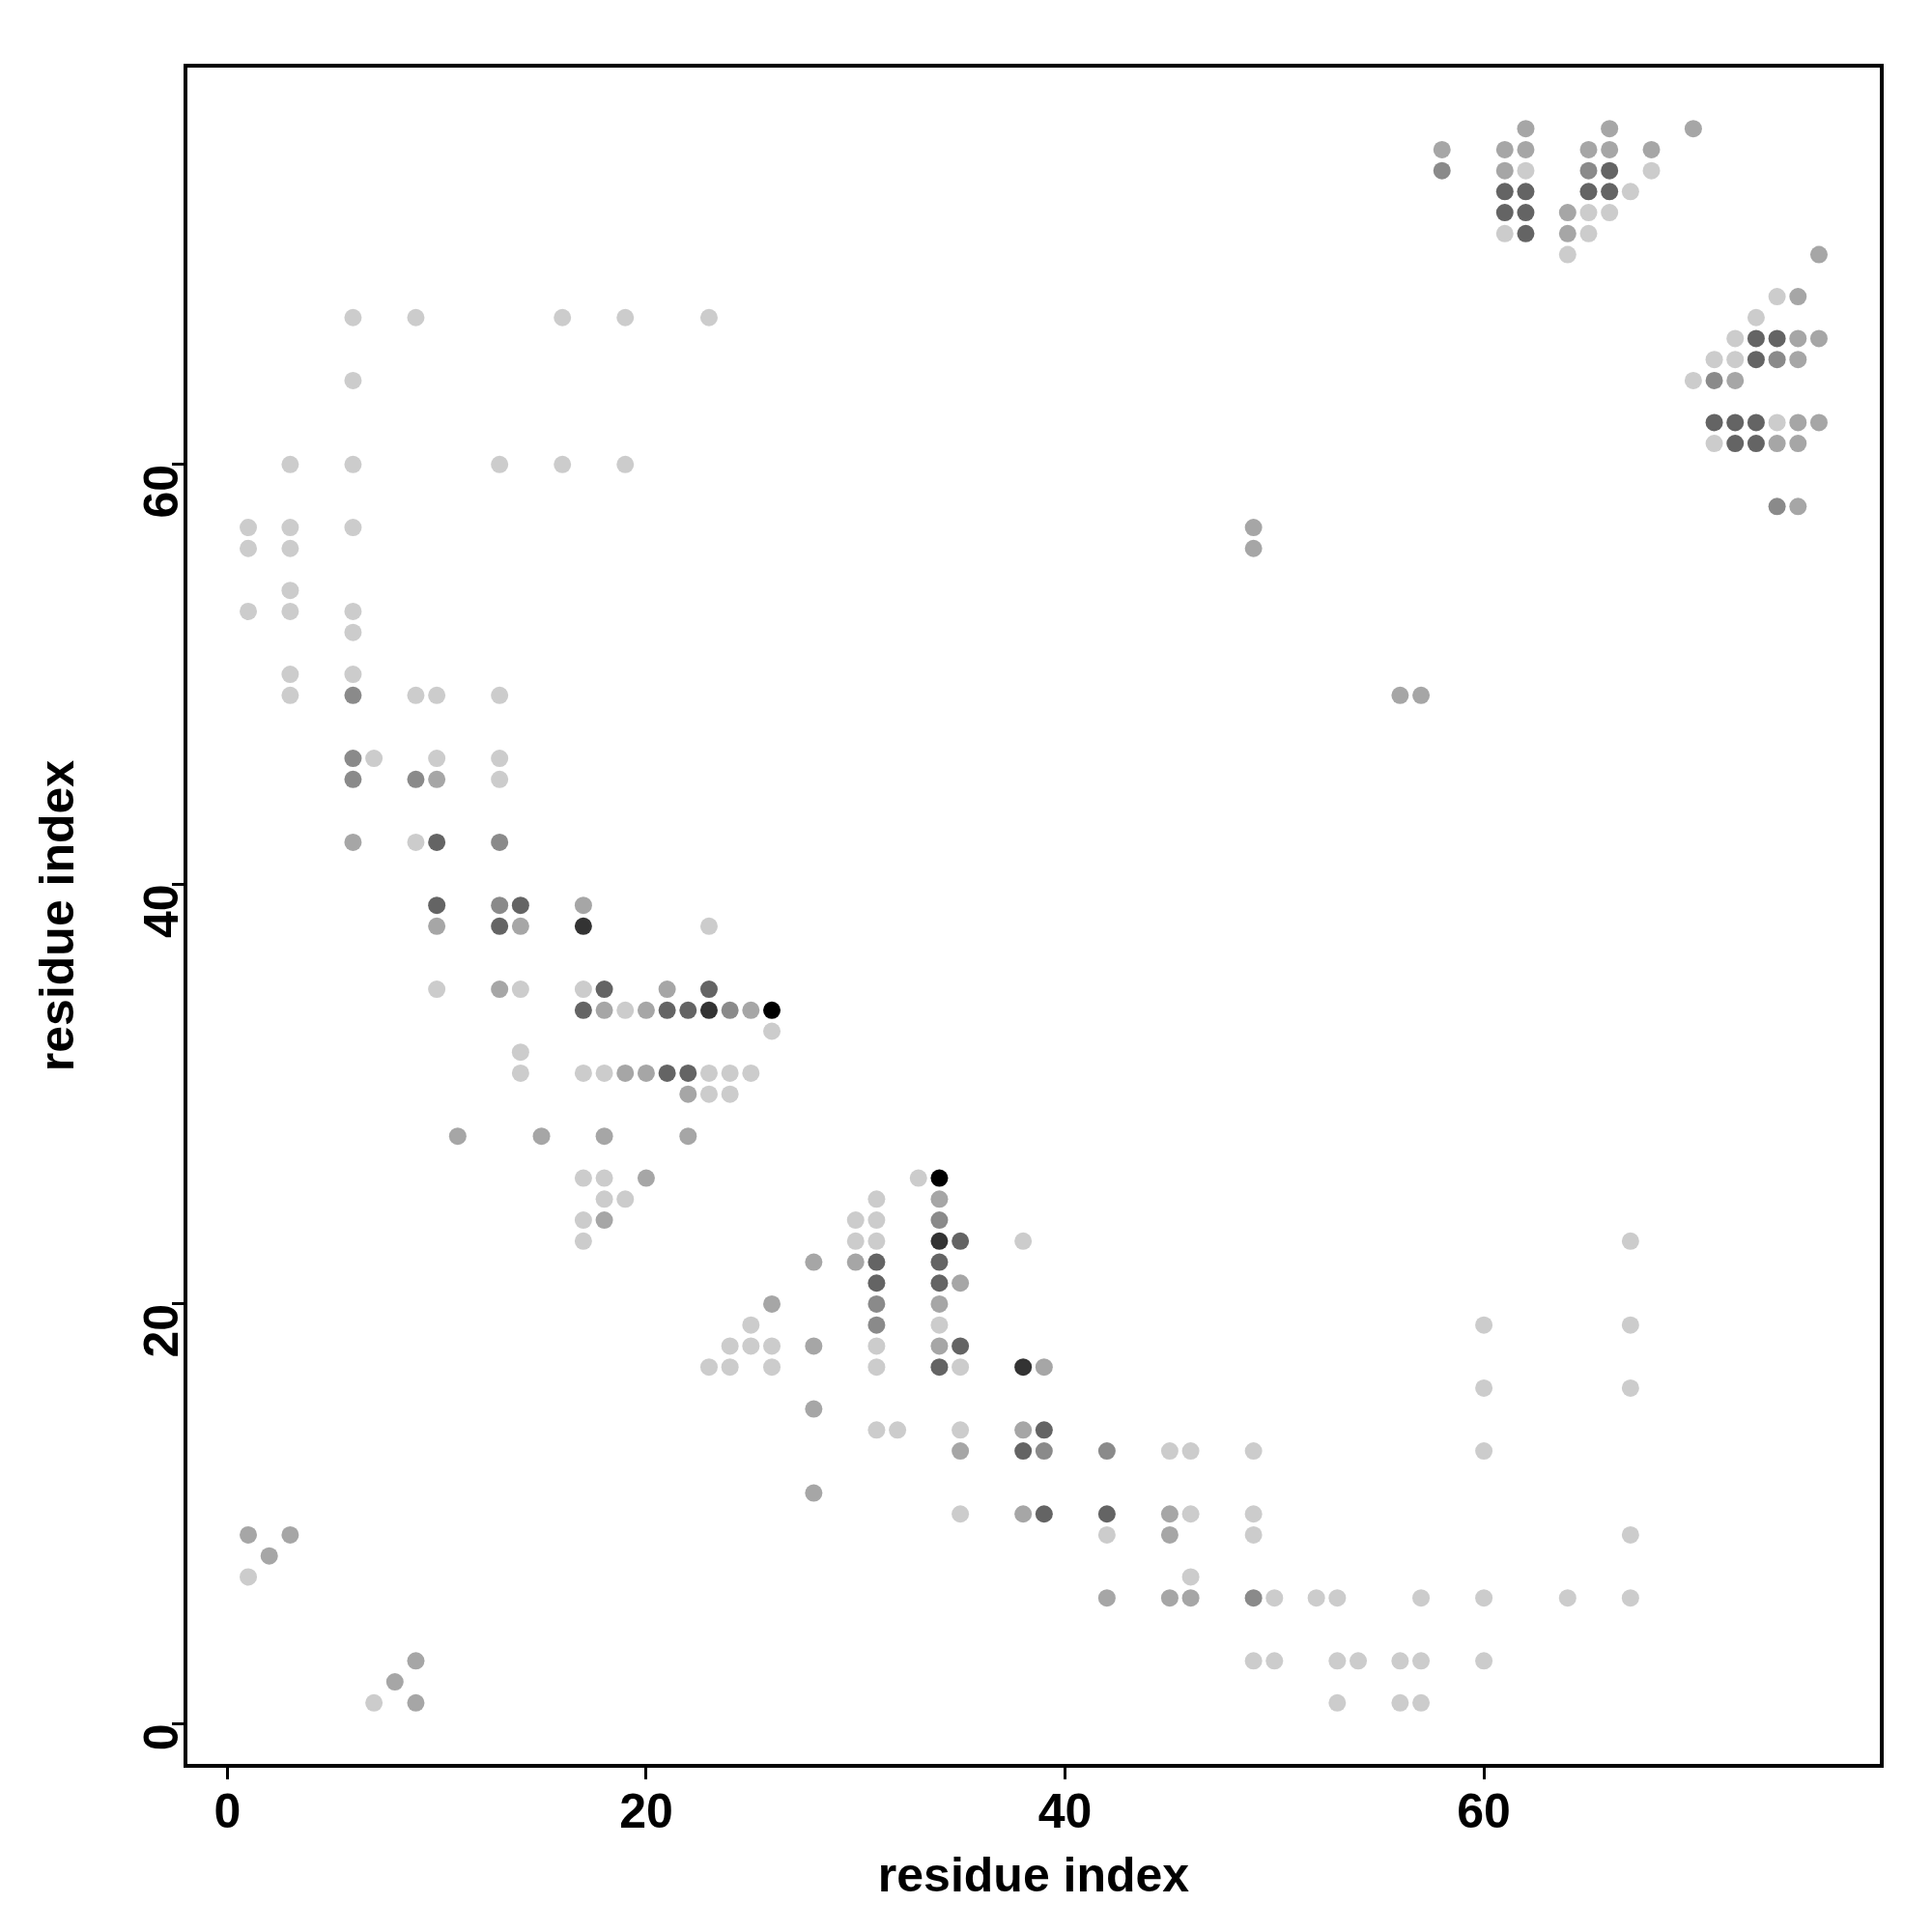 The image size is (1932, 1932). I want to click on x-axis-title: residue index, so click(1033, 1874).